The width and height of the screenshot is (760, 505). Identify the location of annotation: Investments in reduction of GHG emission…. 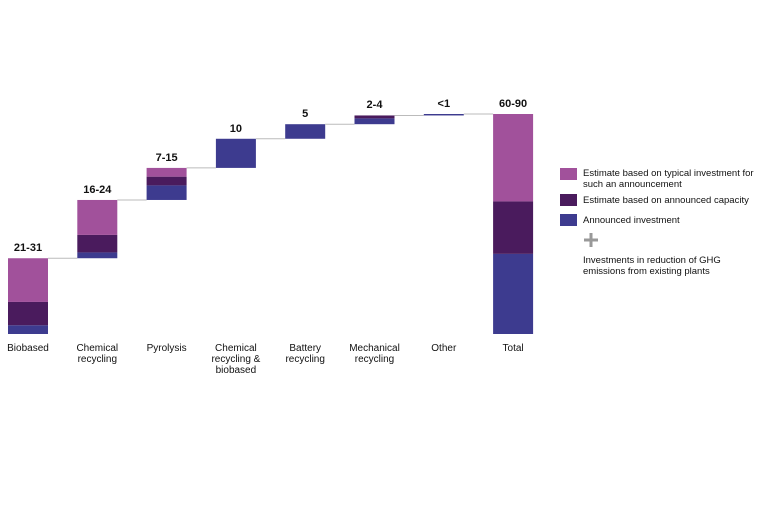
(652, 266).